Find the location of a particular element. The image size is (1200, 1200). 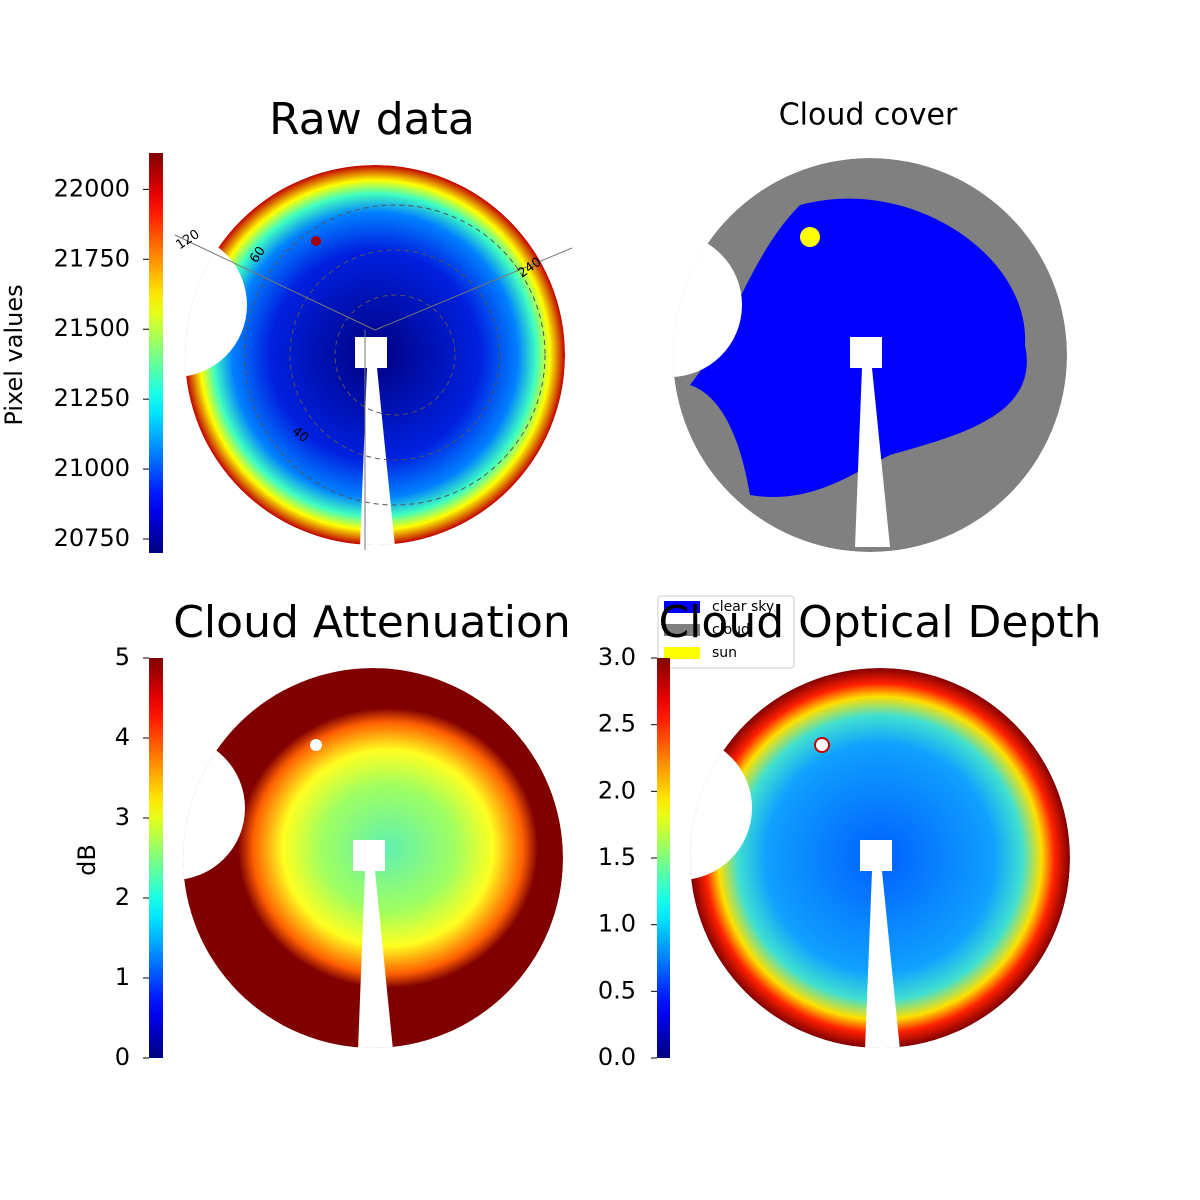

colorbar-tick-label: 20750 is located at coordinates (92, 538).